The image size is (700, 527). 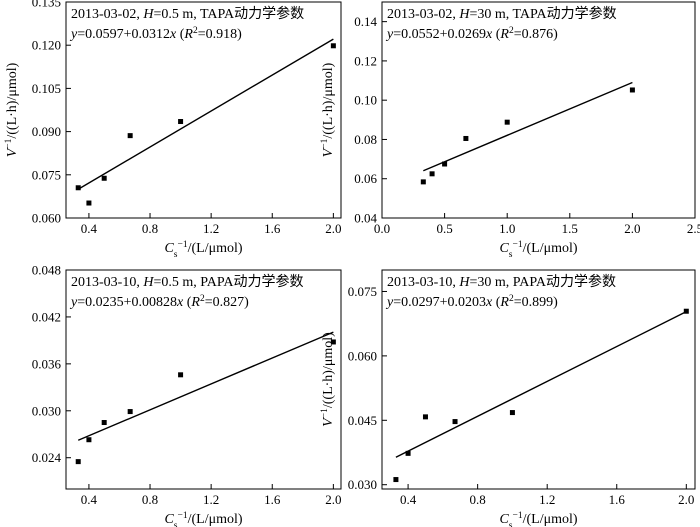 What do you see at coordinates (471, 302) in the screenshot?
I see `fit-equation: y=0.0297+0.0203x (R2=0.899)` at bounding box center [471, 302].